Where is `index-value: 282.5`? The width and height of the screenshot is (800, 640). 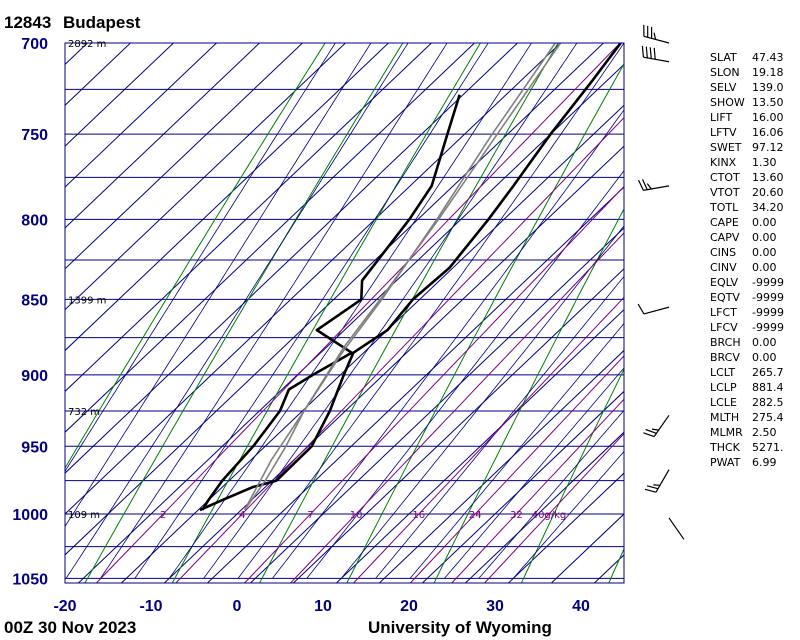
index-value: 282.5 is located at coordinates (768, 402).